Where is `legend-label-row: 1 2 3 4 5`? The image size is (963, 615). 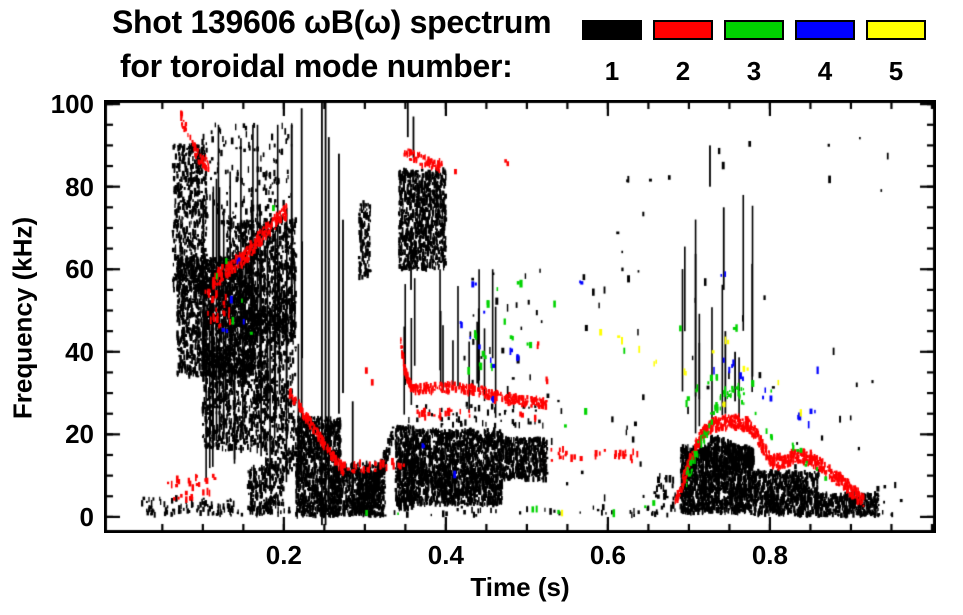 legend-label-row: 1 2 3 4 5 is located at coordinates (754, 71).